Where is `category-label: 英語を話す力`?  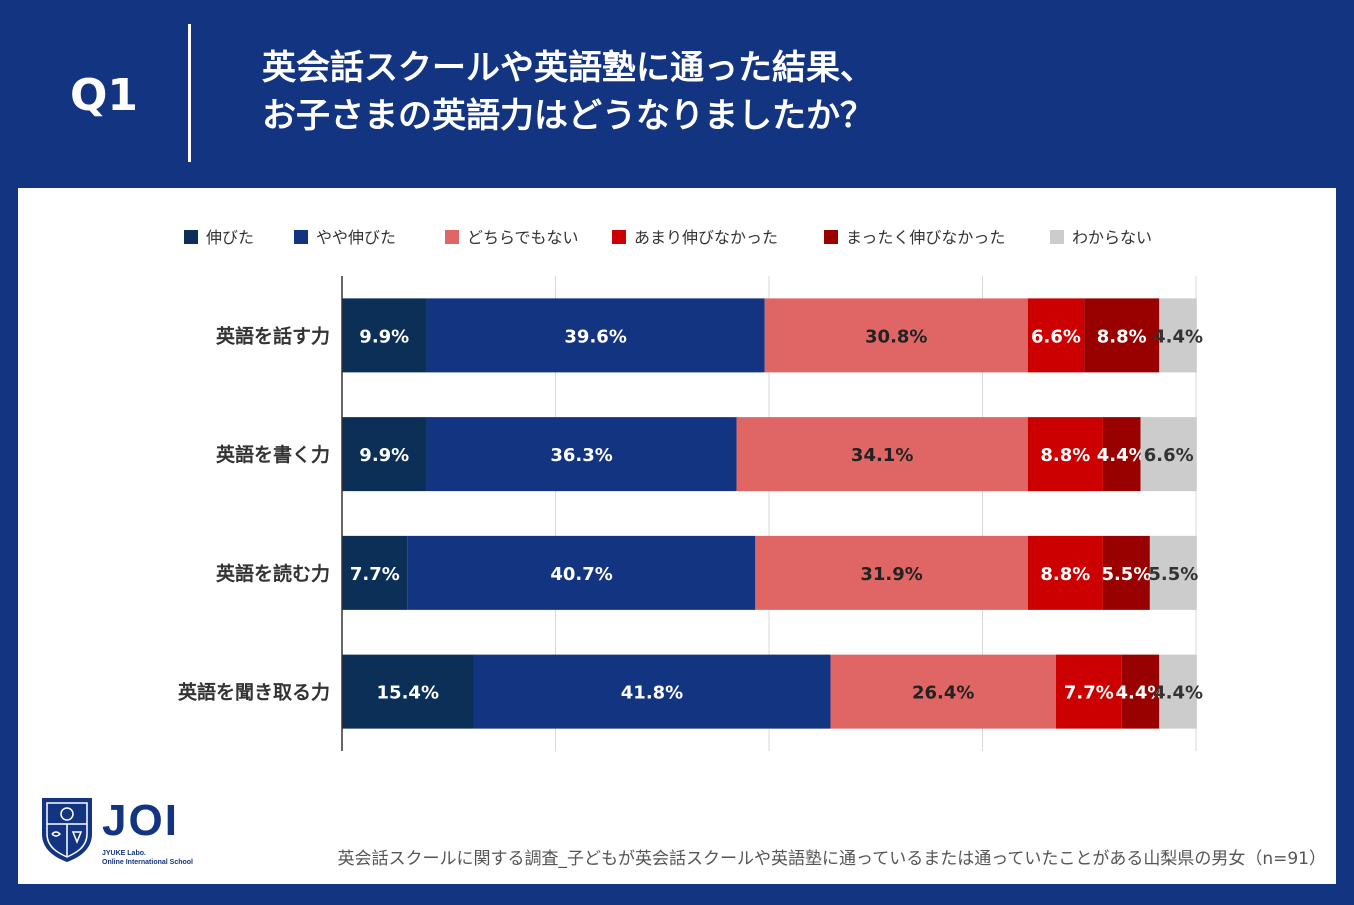
category-label: 英語を話す力 is located at coordinates (273, 335).